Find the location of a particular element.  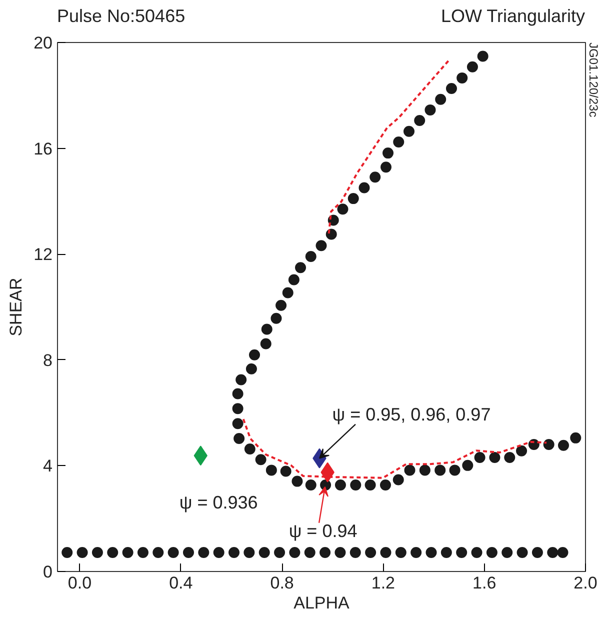

y-tick-label: 8 is located at coordinates (48, 360).